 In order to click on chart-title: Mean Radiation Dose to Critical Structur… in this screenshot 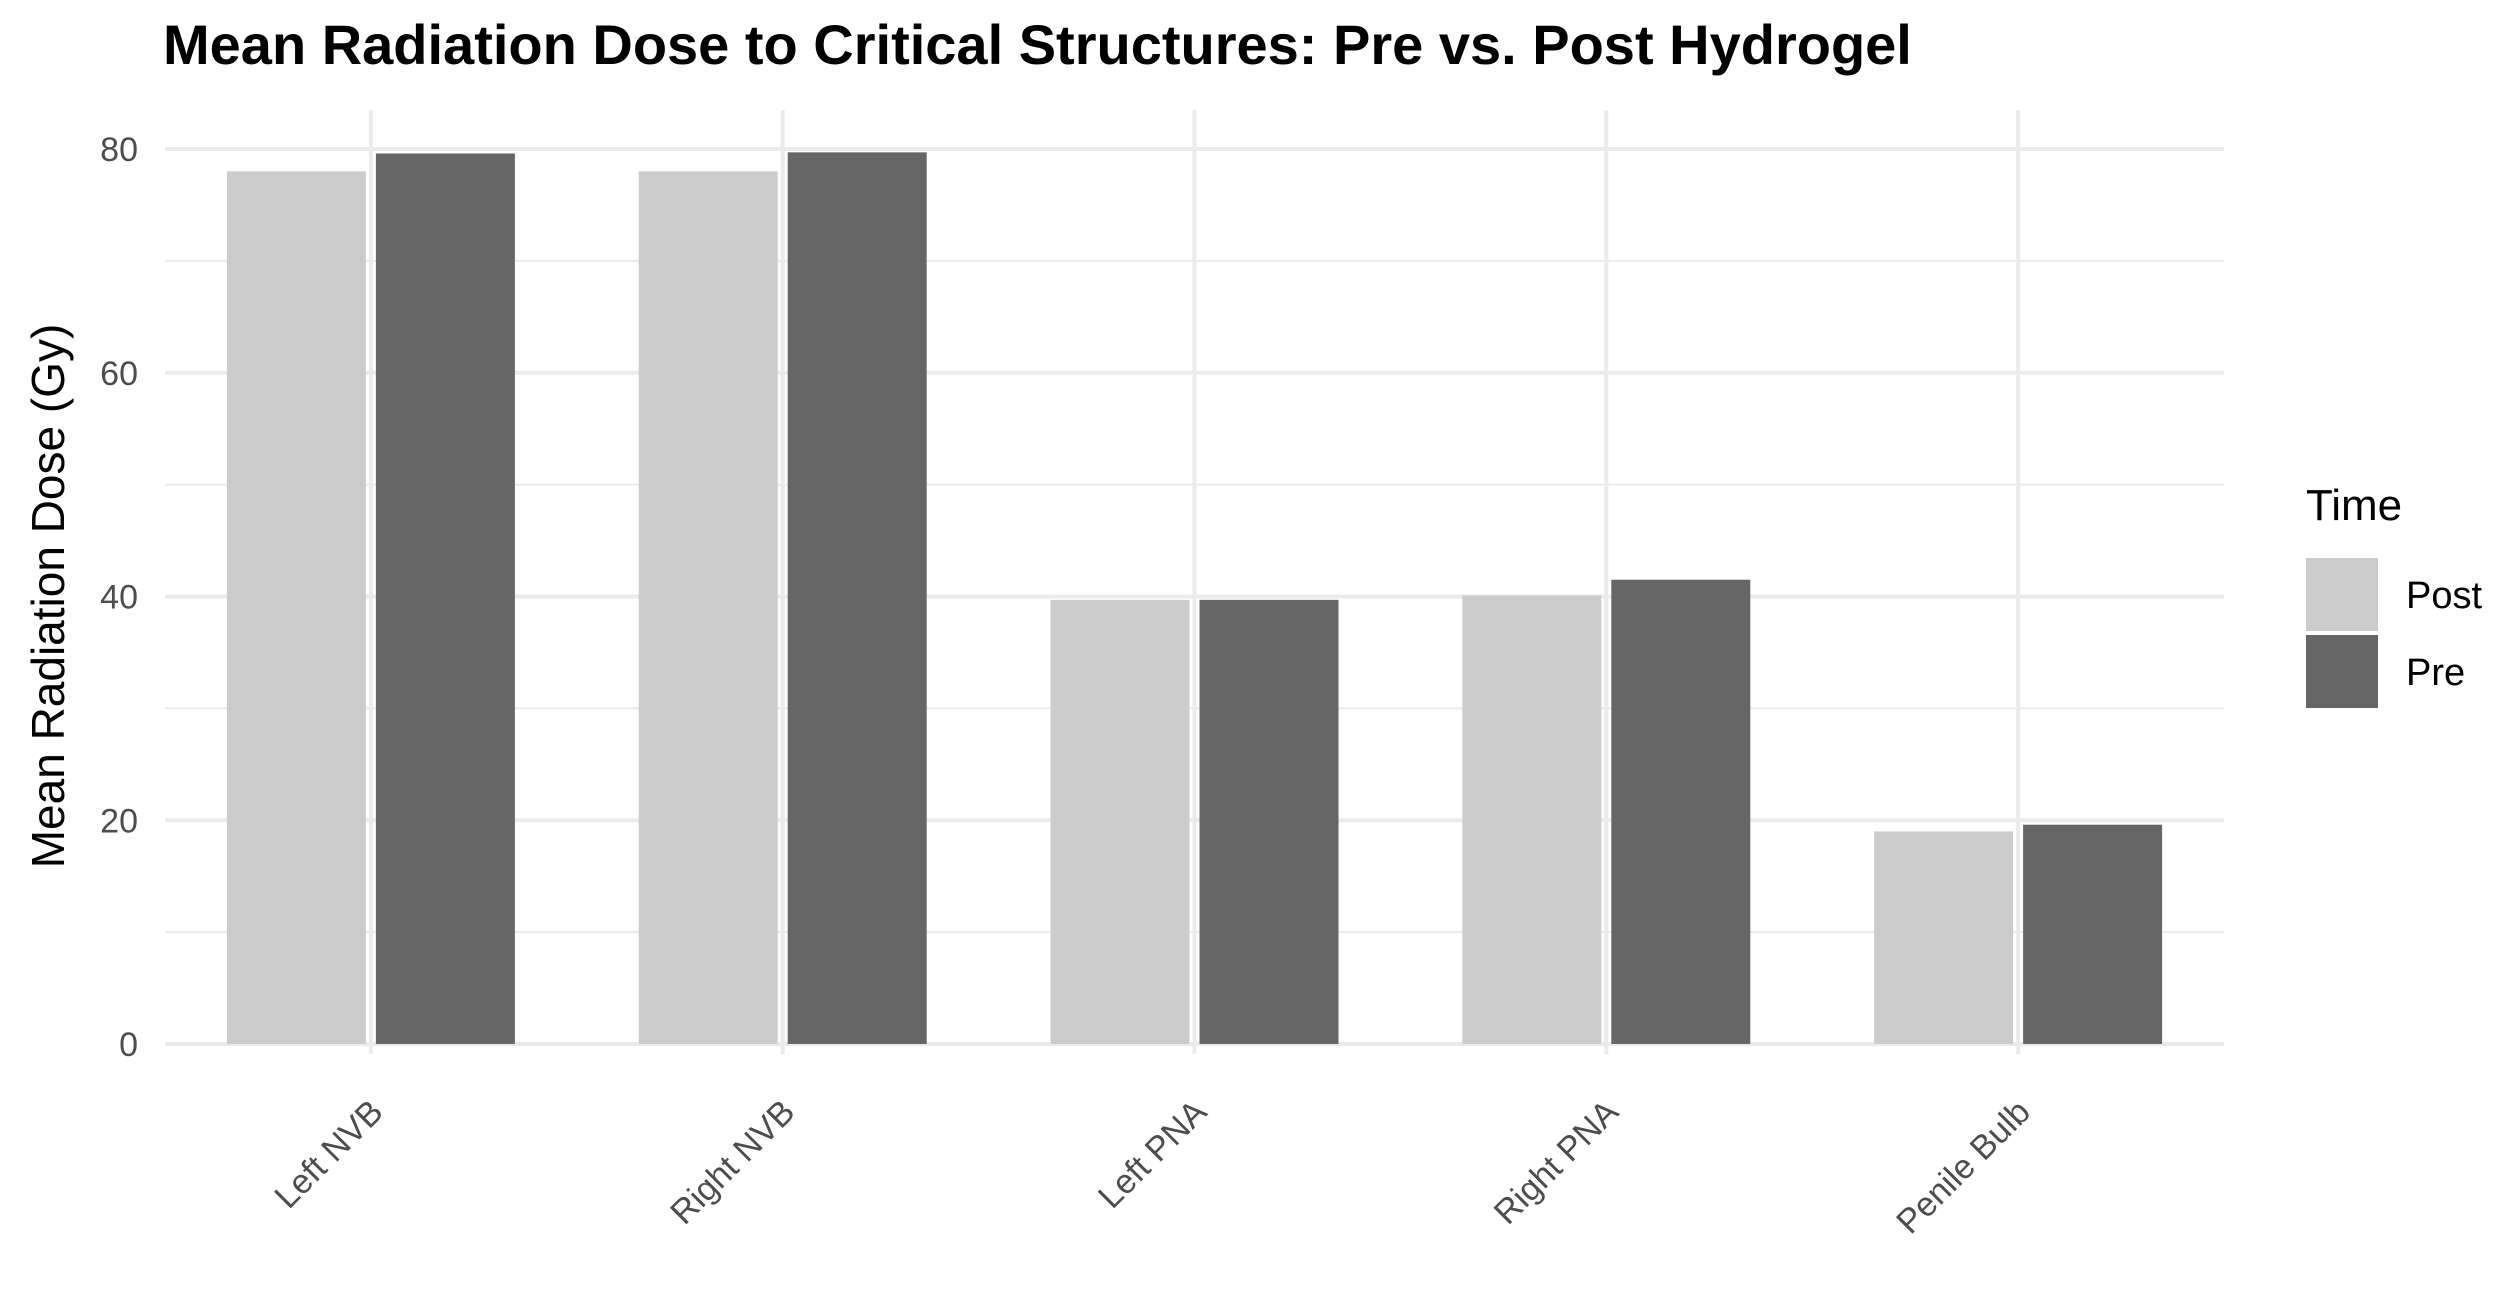, I will do `click(1037, 44)`.